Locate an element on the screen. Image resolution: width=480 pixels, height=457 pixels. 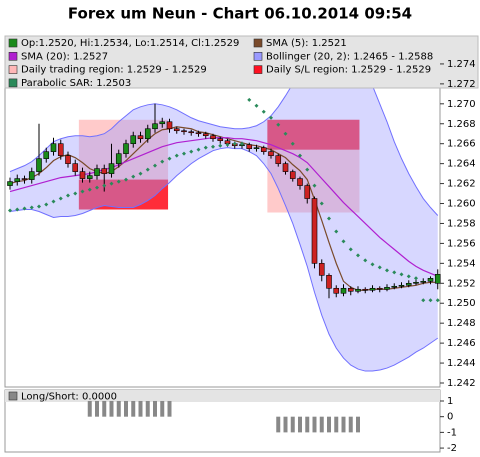
legend-label: Daily S/L region: 1.2529 - 1.2529 is located at coordinates (348, 70).